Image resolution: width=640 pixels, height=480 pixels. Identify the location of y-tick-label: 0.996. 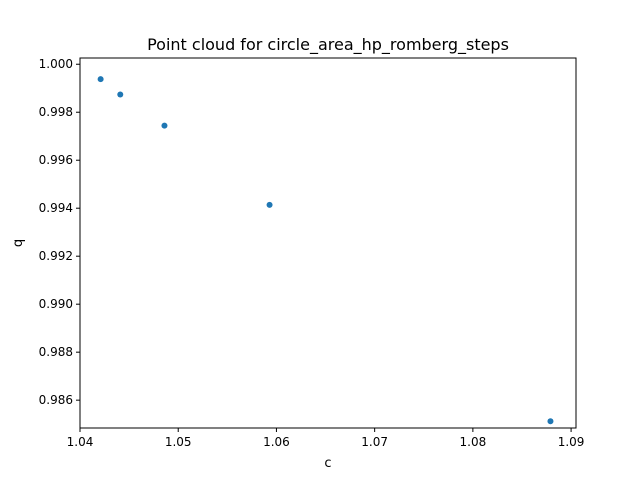
(56, 160).